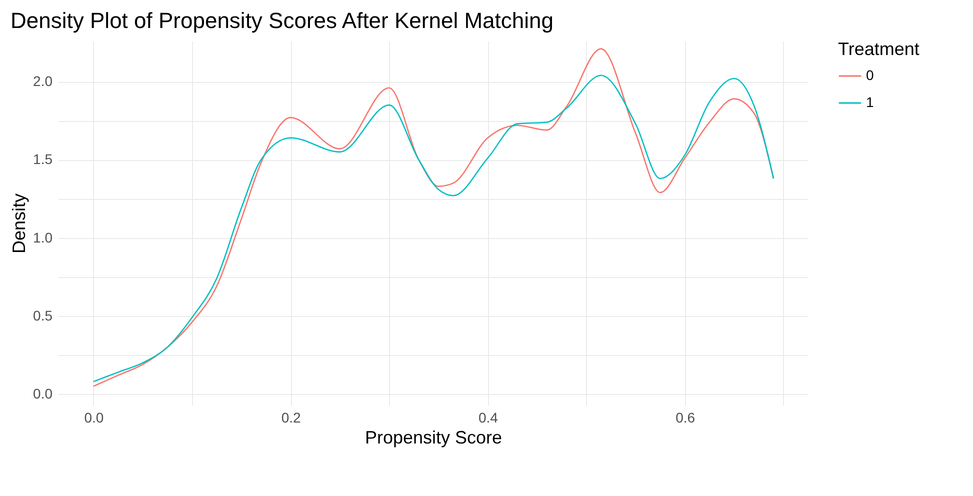  What do you see at coordinates (686, 418) in the screenshot?
I see `x-tick-label: 0.6` at bounding box center [686, 418].